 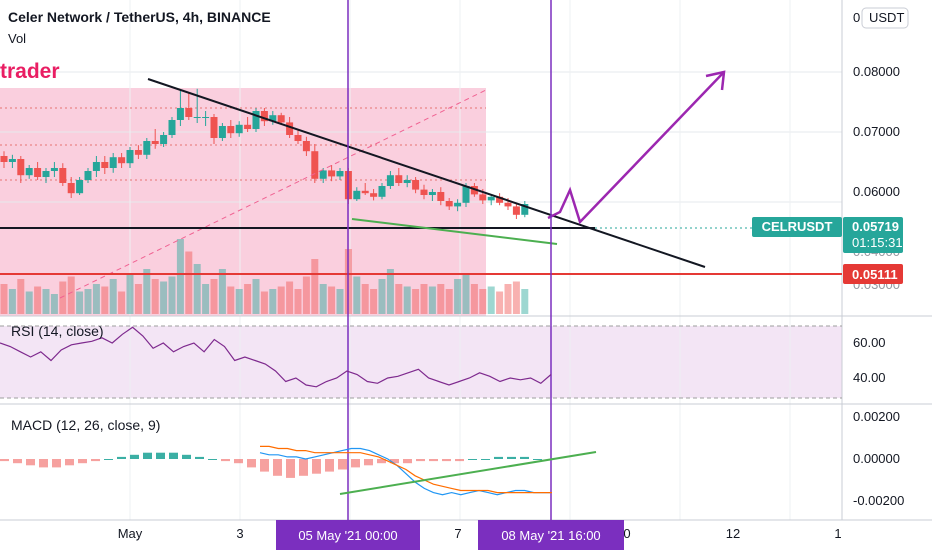 I want to click on rsi-label: RSI (14, close), so click(x=57, y=331).